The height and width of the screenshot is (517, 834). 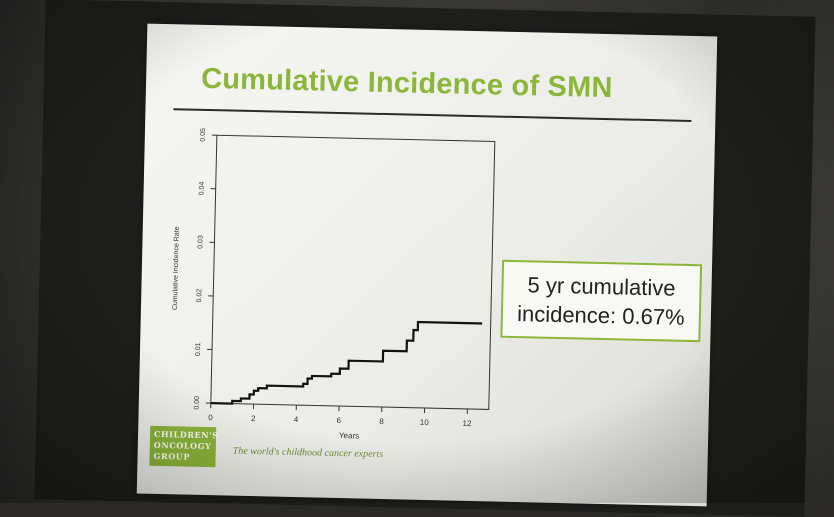 I want to click on x-axis-label: Years, so click(x=349, y=435).